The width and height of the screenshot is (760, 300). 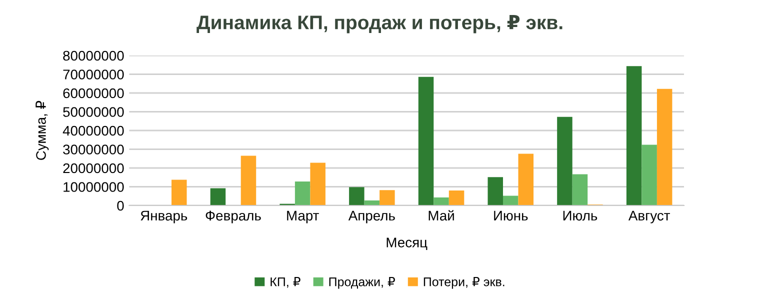 What do you see at coordinates (285, 282) in the screenshot?
I see `legend-label: КП, ₽` at bounding box center [285, 282].